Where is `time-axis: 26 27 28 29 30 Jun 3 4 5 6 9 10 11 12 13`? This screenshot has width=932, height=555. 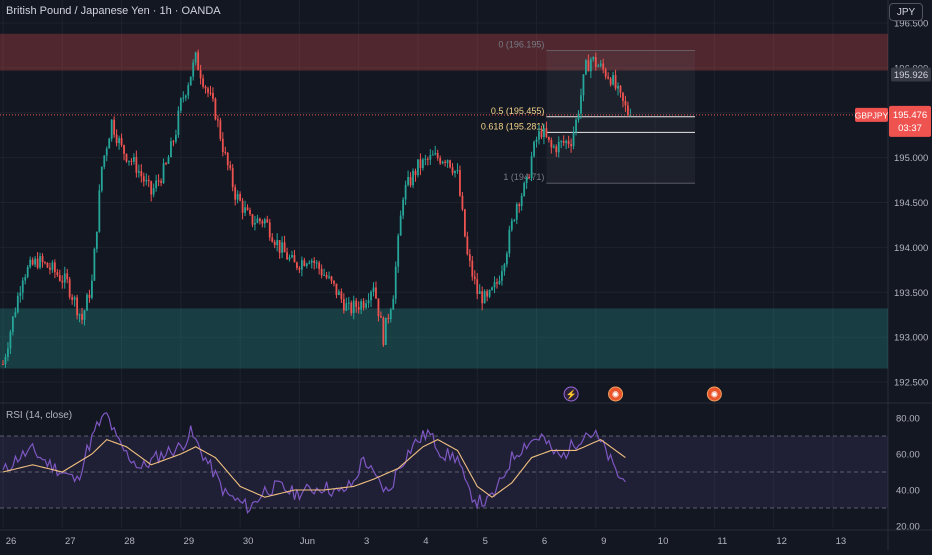
time-axis: 26 27 28 29 30 Jun 3 4 5 6 9 10 11 12 13 is located at coordinates (426, 541).